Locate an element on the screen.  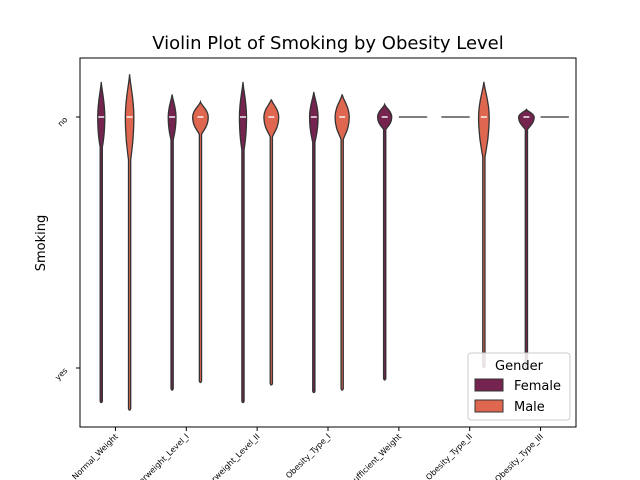
chart-title: Violin Plot of Smoking by Obesity Level is located at coordinates (328, 43).